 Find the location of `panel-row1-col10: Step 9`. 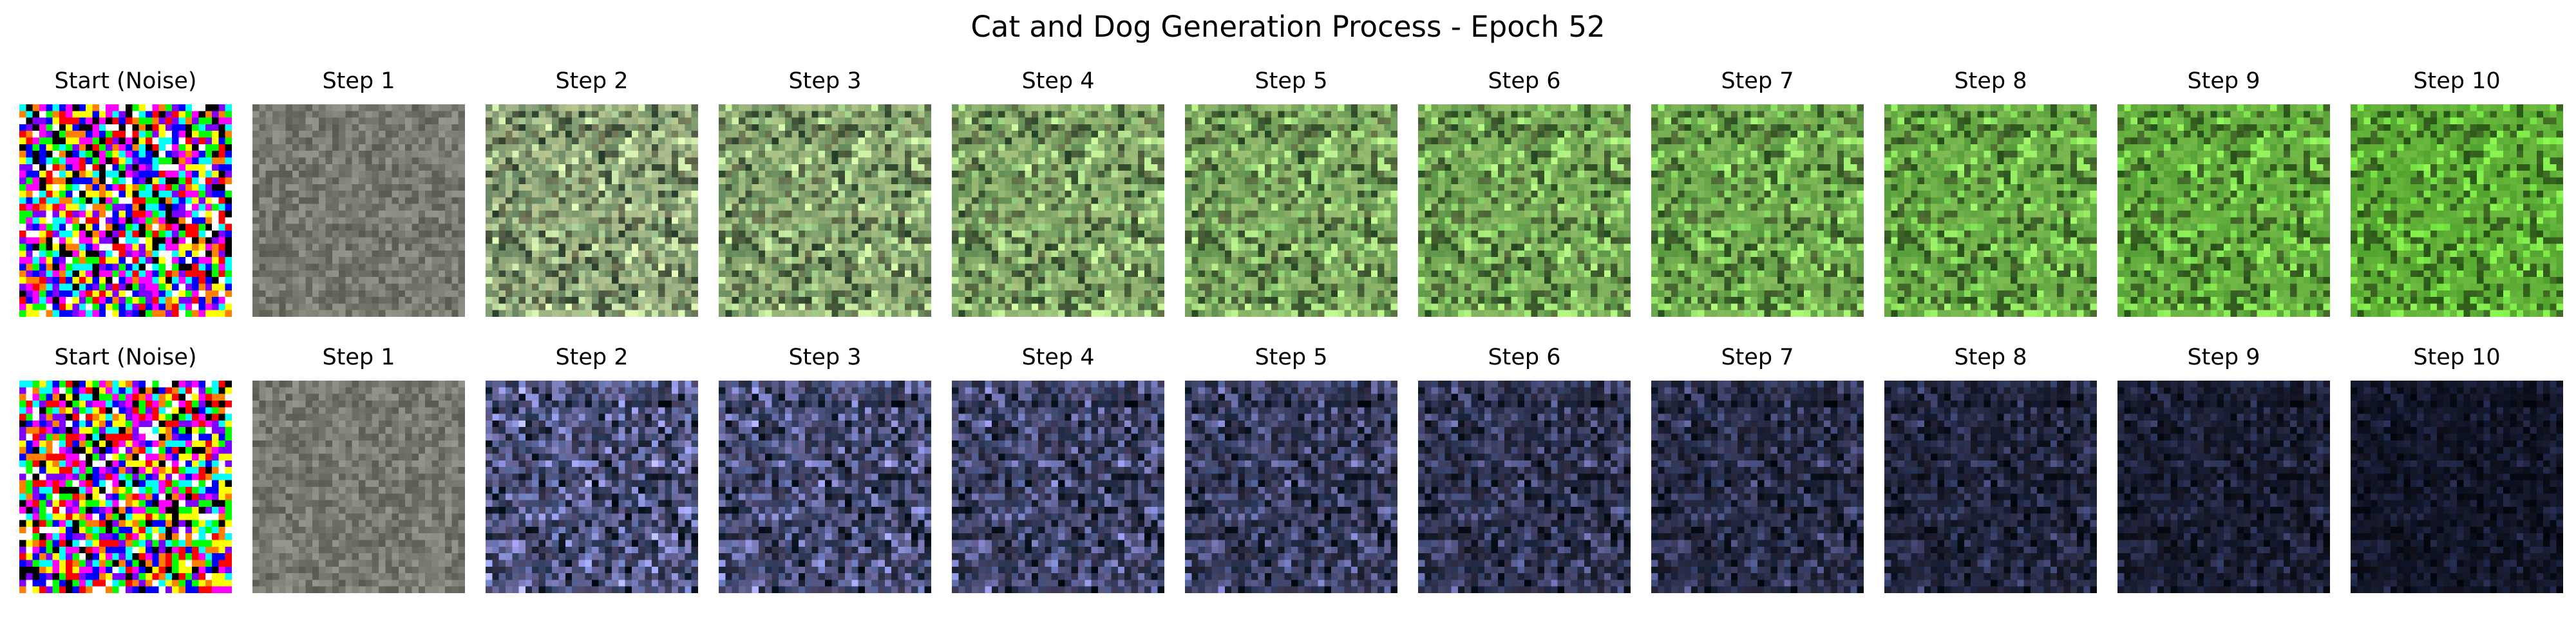

panel-row1-col10: Step 9 is located at coordinates (2223, 192).